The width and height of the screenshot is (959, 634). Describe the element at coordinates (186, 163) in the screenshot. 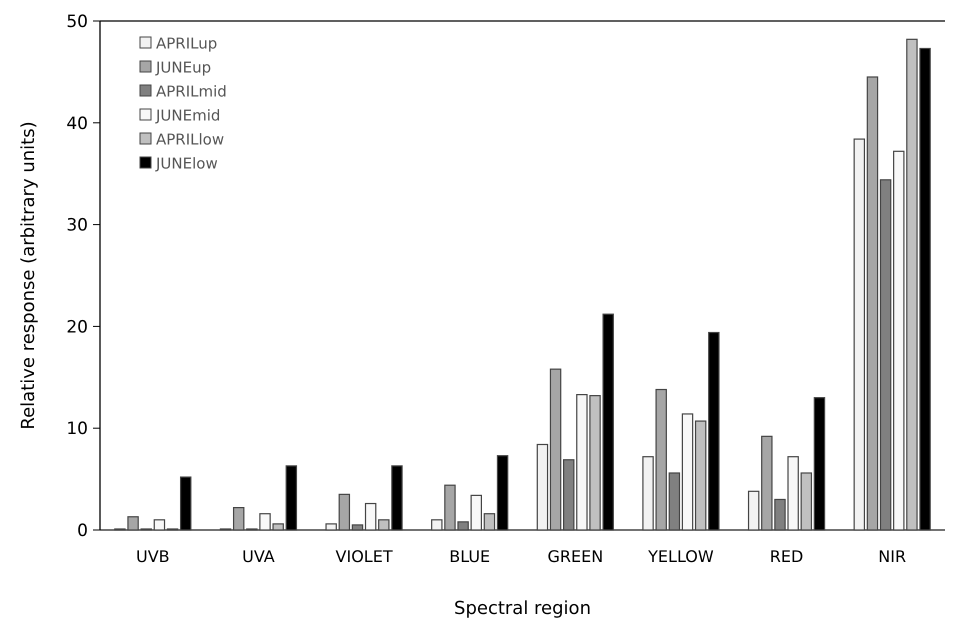

I see `legend-label: JUNElow` at that location.